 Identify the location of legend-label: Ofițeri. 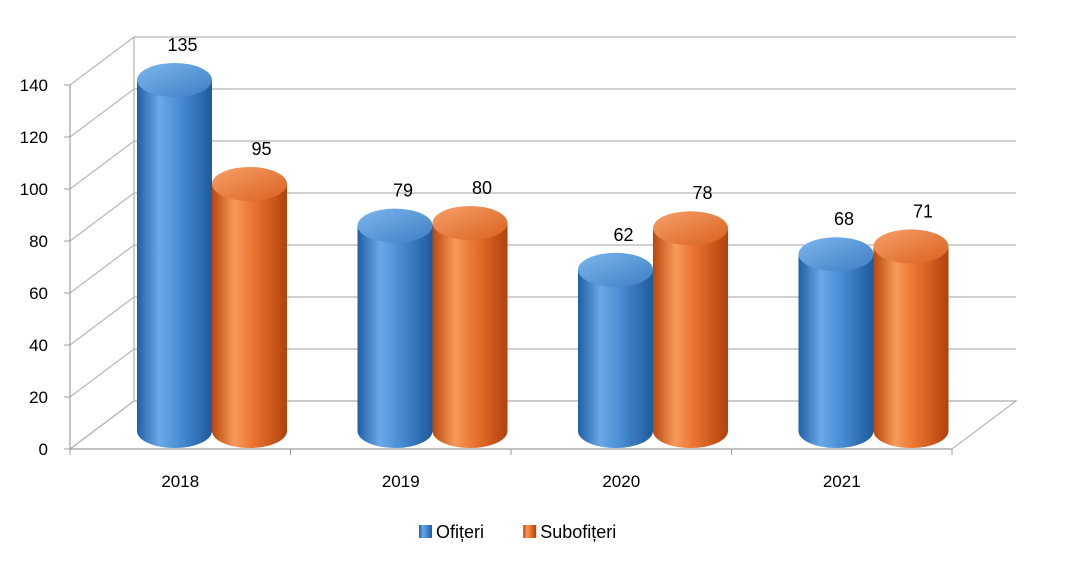
(460, 532).